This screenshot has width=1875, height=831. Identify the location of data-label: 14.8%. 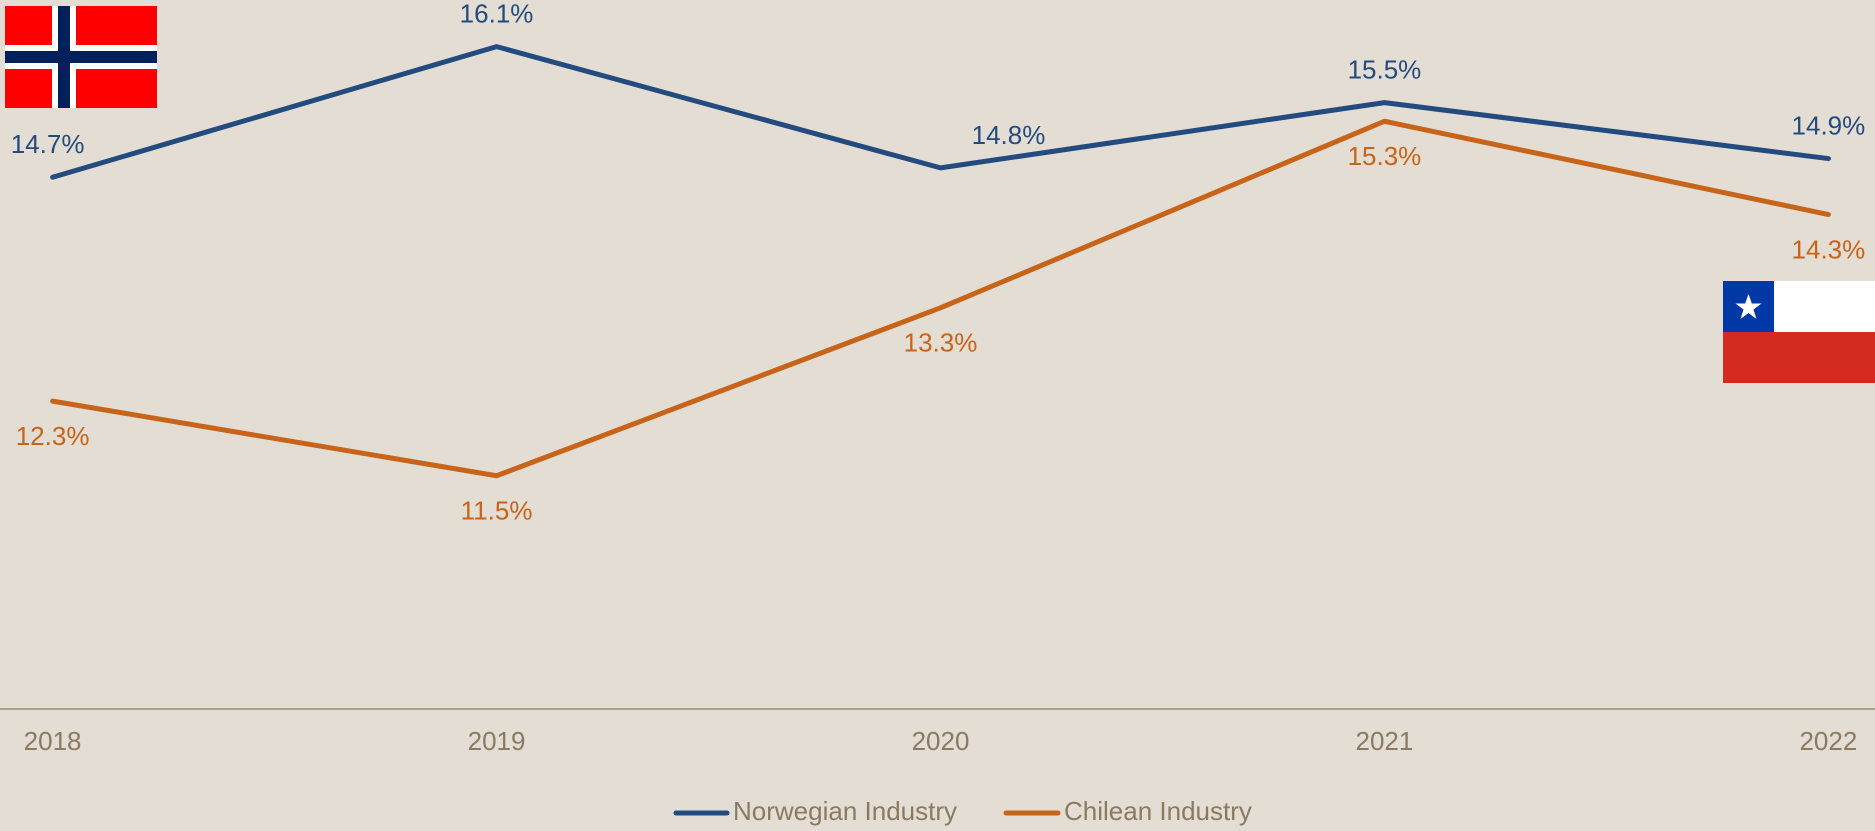
(1009, 135).